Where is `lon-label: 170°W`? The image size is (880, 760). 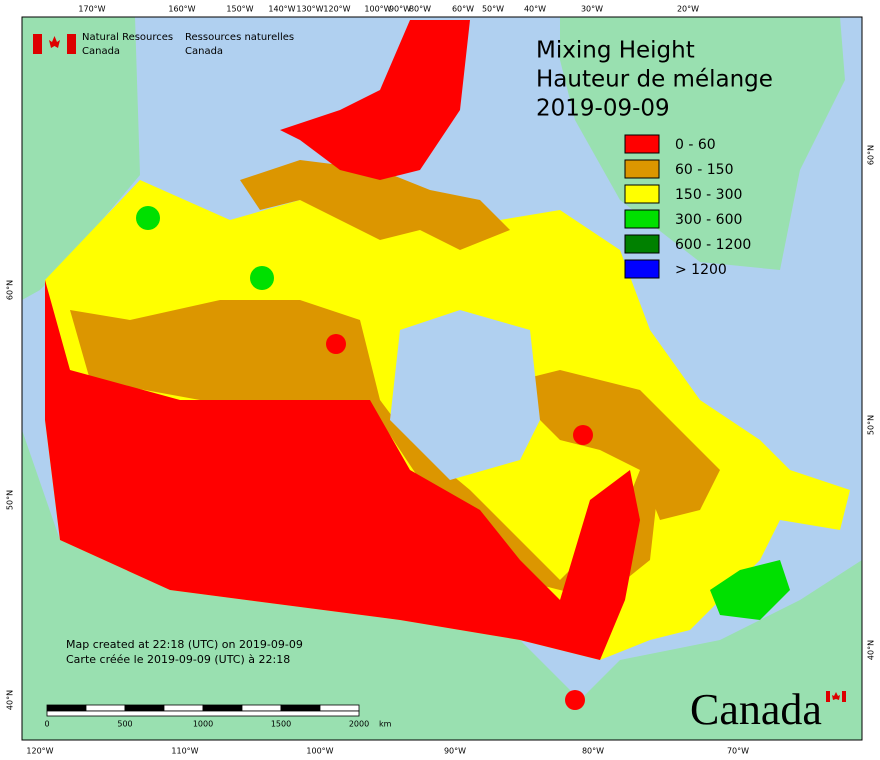
lon-label: 170°W is located at coordinates (91, 9).